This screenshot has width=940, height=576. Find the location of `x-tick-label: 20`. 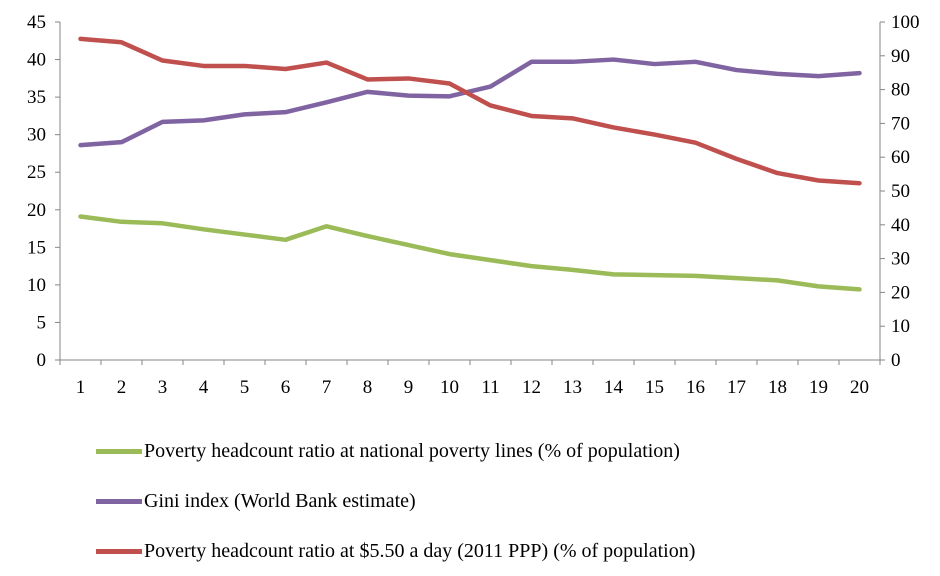

x-tick-label: 20 is located at coordinates (859, 387).